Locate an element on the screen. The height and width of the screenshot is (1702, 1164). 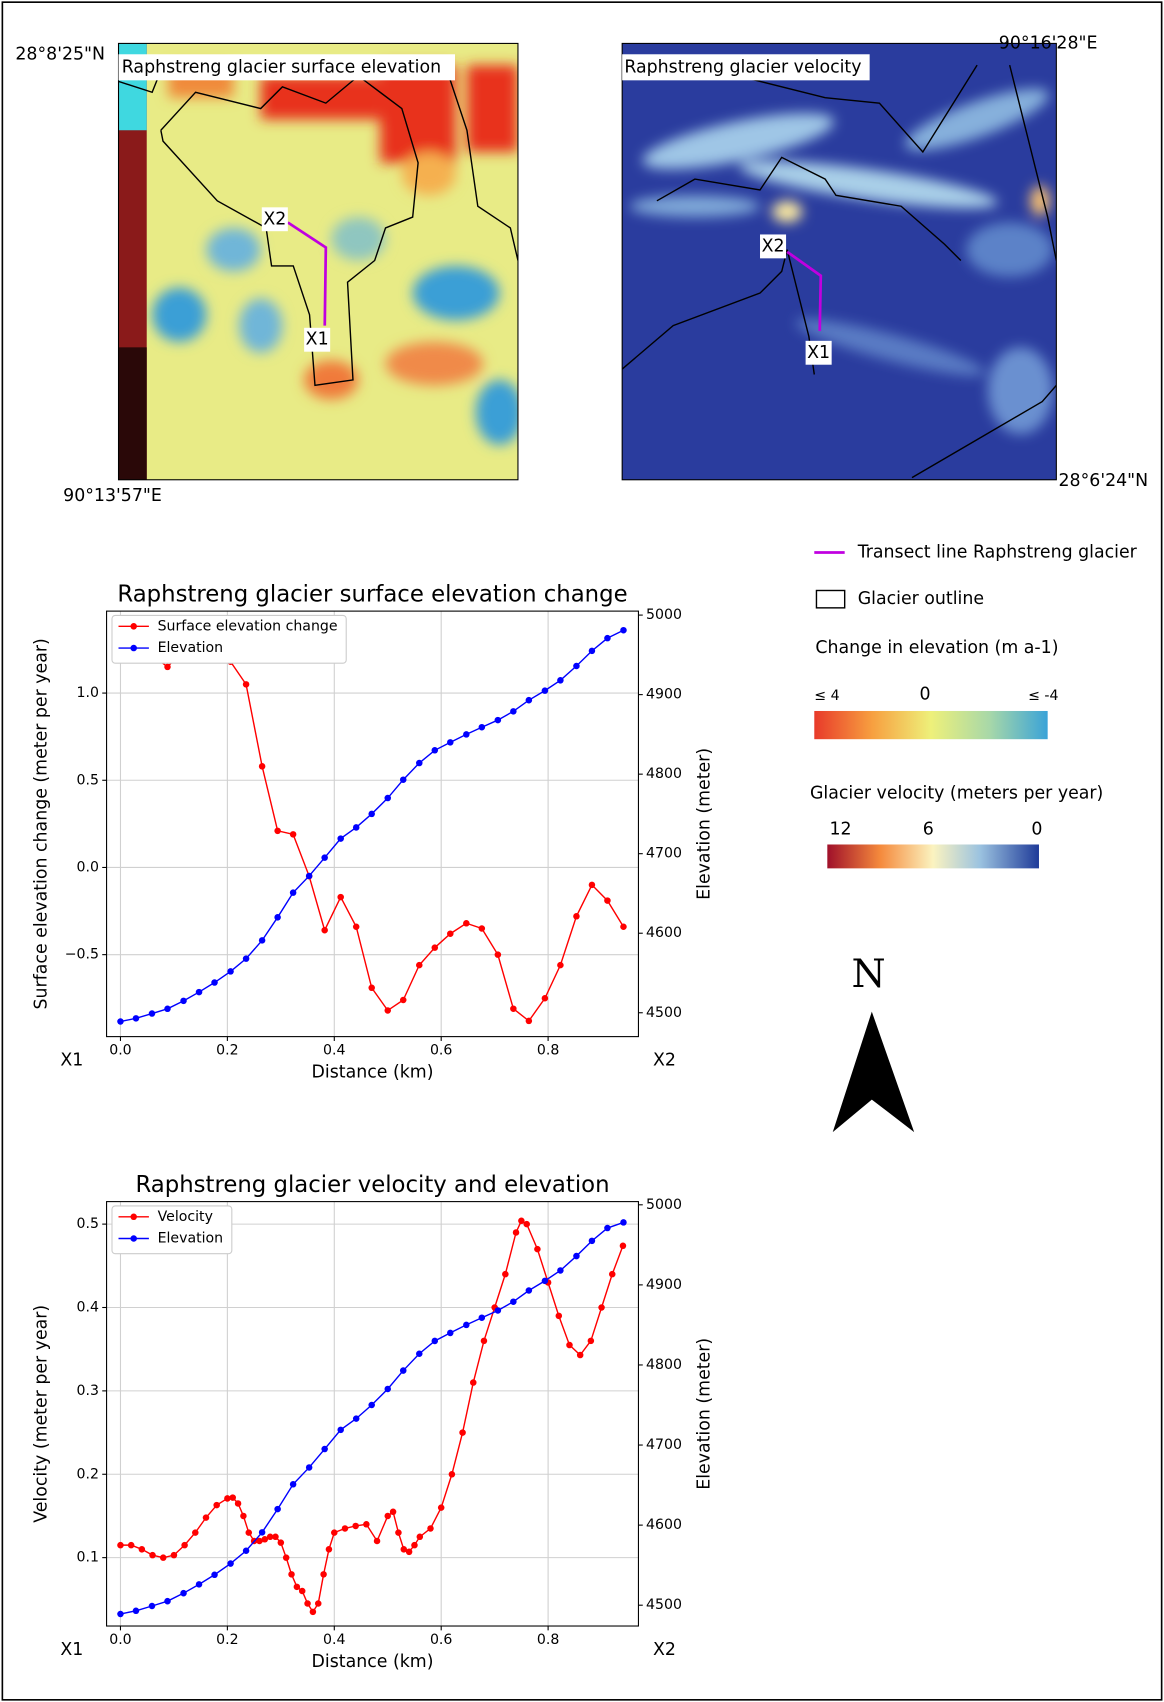
map-title: Raphstreng glacier velocity is located at coordinates (742, 67).